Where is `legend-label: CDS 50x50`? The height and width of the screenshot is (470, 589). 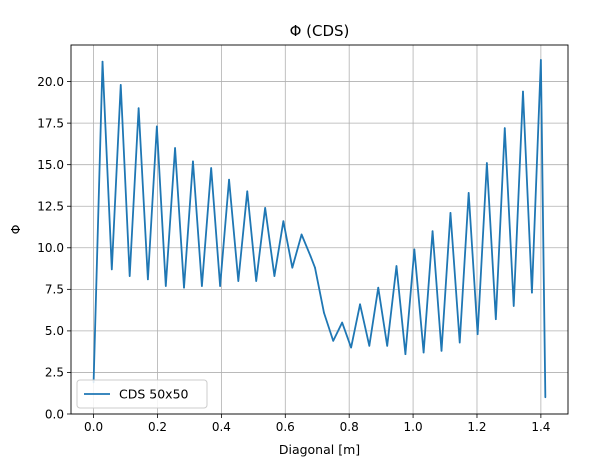 legend-label: CDS 50x50 is located at coordinates (154, 394).